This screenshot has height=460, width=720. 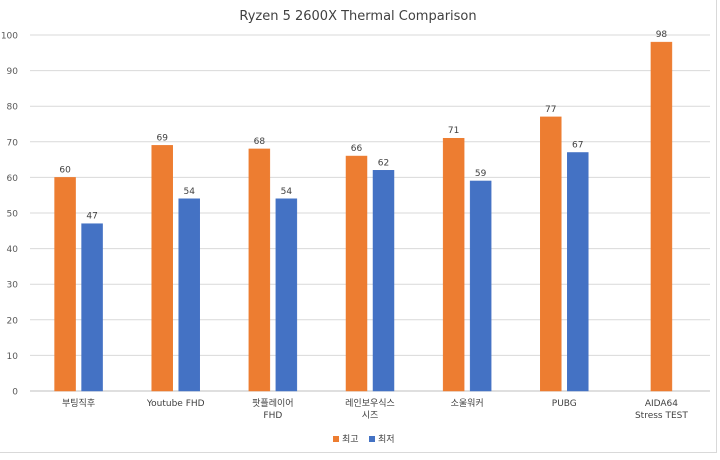 I want to click on x-tick-label: PUBG, so click(x=564, y=404).